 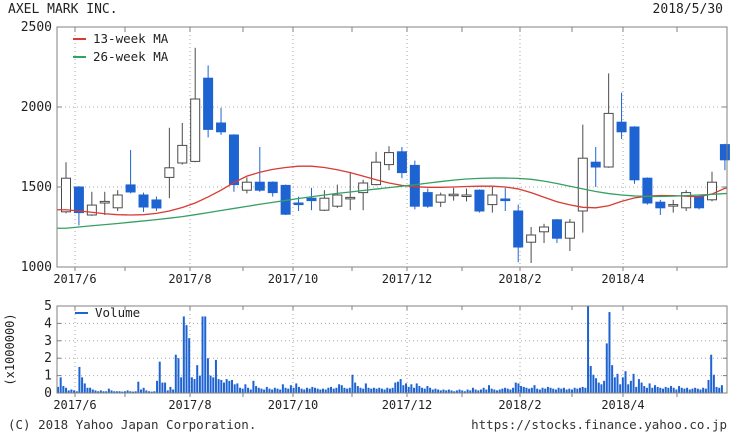 What do you see at coordinates (48, 358) in the screenshot?
I see `volume-y-axis-label: 2` at bounding box center [48, 358].